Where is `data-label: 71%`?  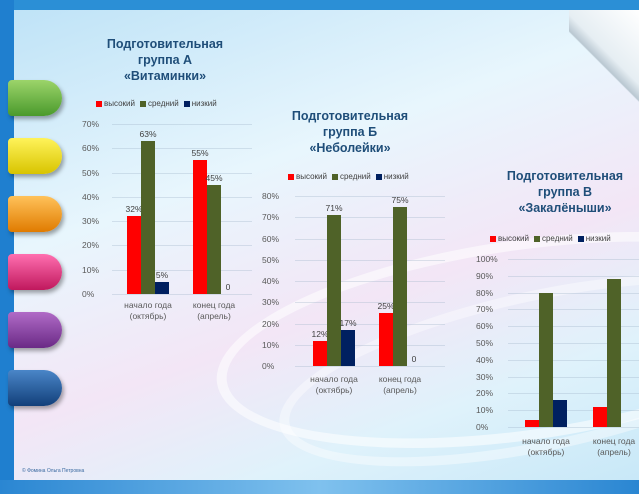 data-label: 71% is located at coordinates (334, 208).